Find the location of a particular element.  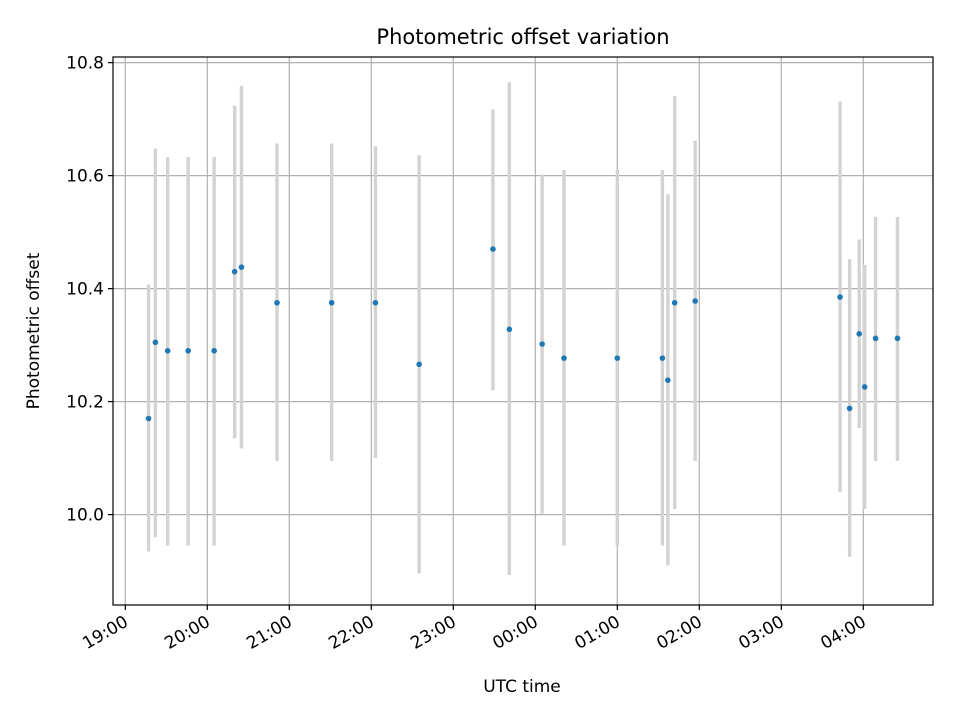

y-axis-label: Photometric offset is located at coordinates (34, 330).